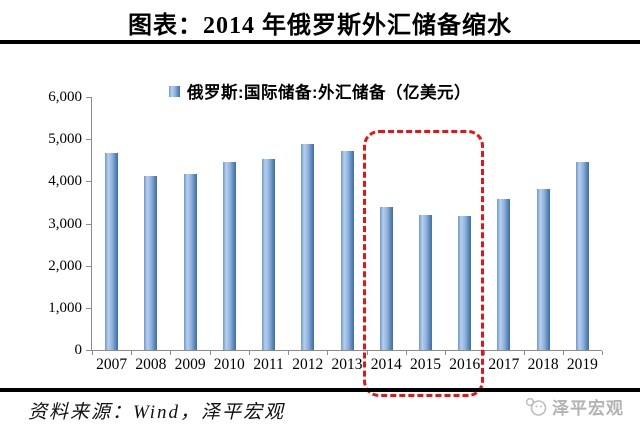 The width and height of the screenshot is (640, 429). Describe the element at coordinates (91, 224) in the screenshot. I see `y-axis-line` at that location.